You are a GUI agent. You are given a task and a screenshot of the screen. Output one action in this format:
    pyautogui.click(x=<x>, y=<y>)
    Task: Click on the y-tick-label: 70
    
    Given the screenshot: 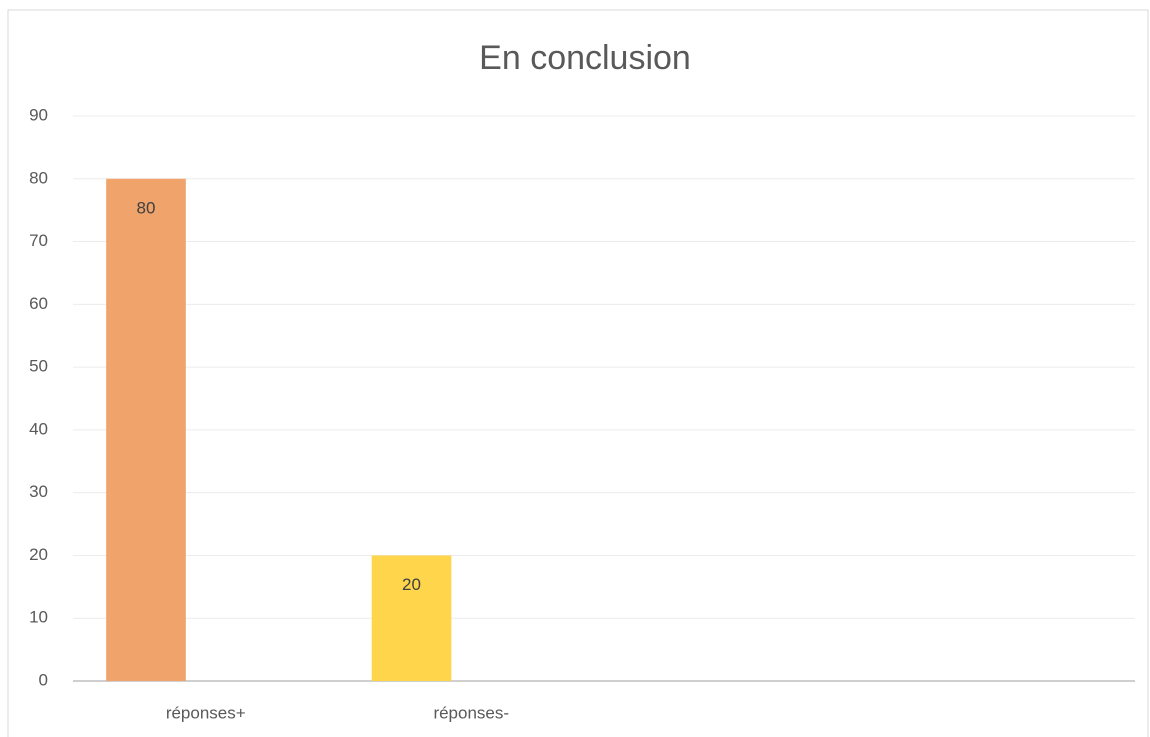 What is the action you would take?
    pyautogui.click(x=38, y=240)
    